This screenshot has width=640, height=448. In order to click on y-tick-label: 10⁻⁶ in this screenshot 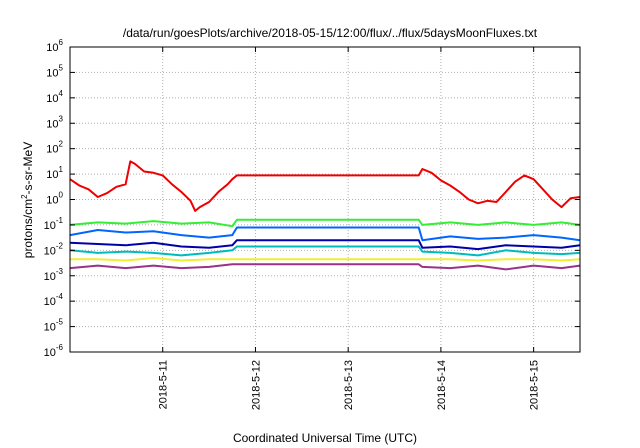, I will do `click(54, 351)`.